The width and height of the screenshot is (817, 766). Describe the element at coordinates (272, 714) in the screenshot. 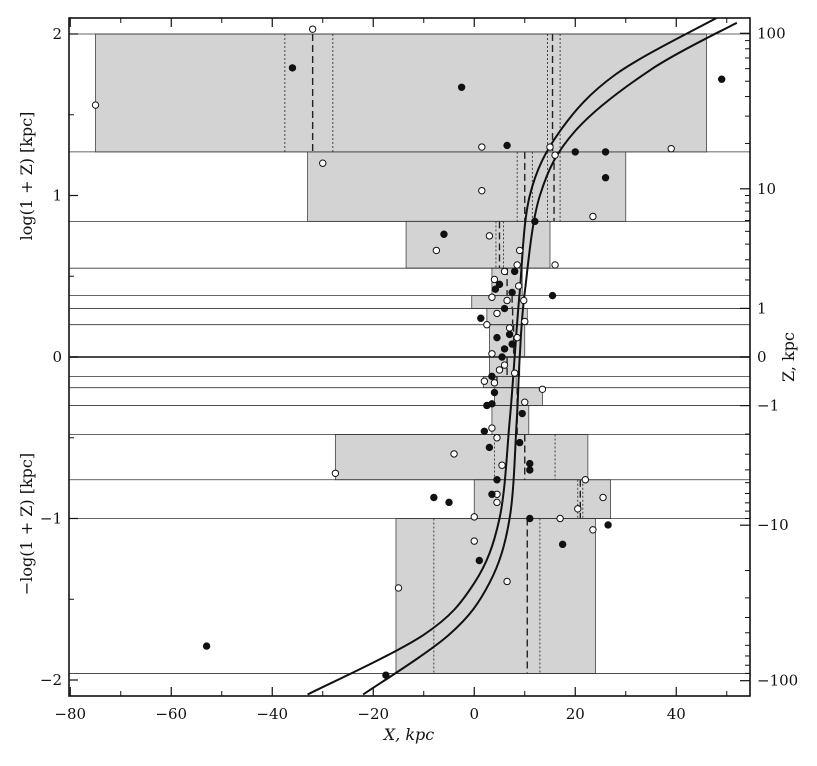

I see `x-tick-label: −40` at that location.